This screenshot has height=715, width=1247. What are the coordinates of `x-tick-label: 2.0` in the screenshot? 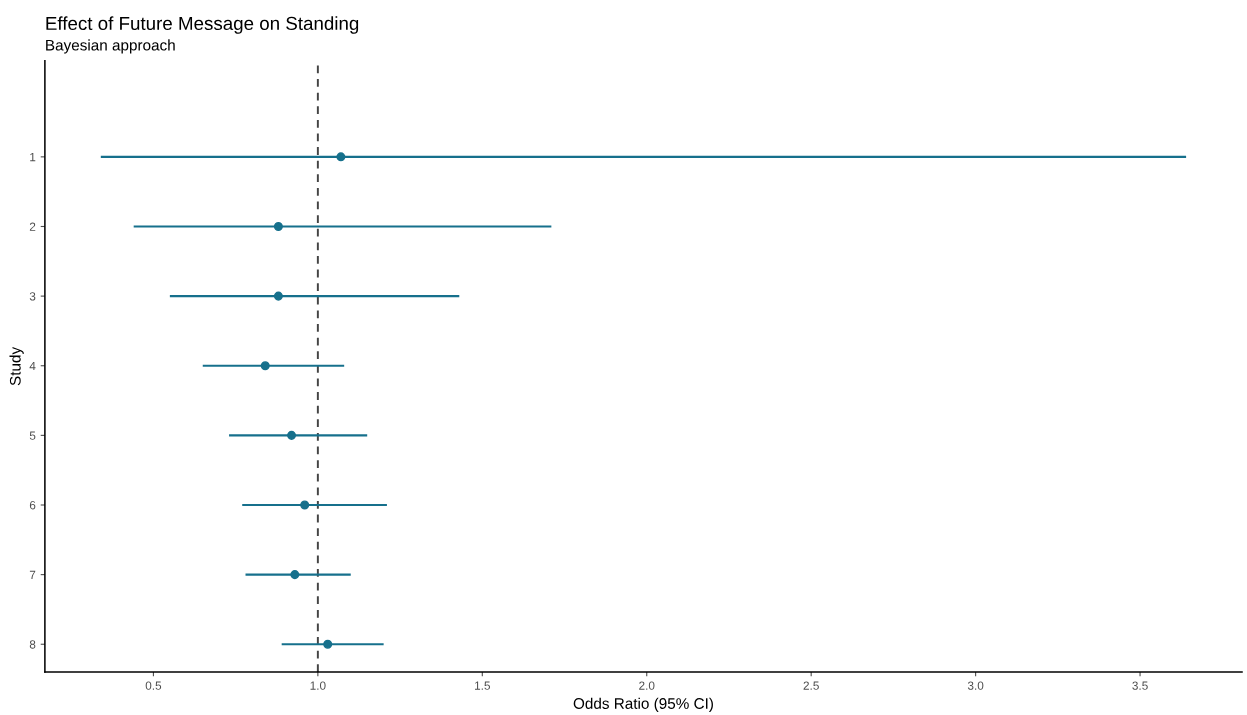 It's located at (647, 685).